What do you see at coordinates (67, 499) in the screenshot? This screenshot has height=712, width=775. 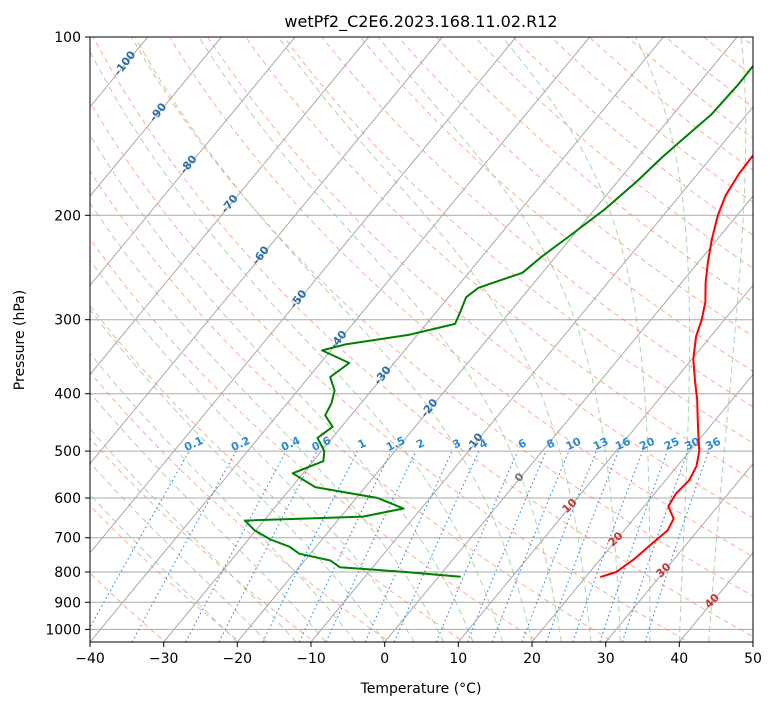 I see `y-tick-label: 600` at bounding box center [67, 499].